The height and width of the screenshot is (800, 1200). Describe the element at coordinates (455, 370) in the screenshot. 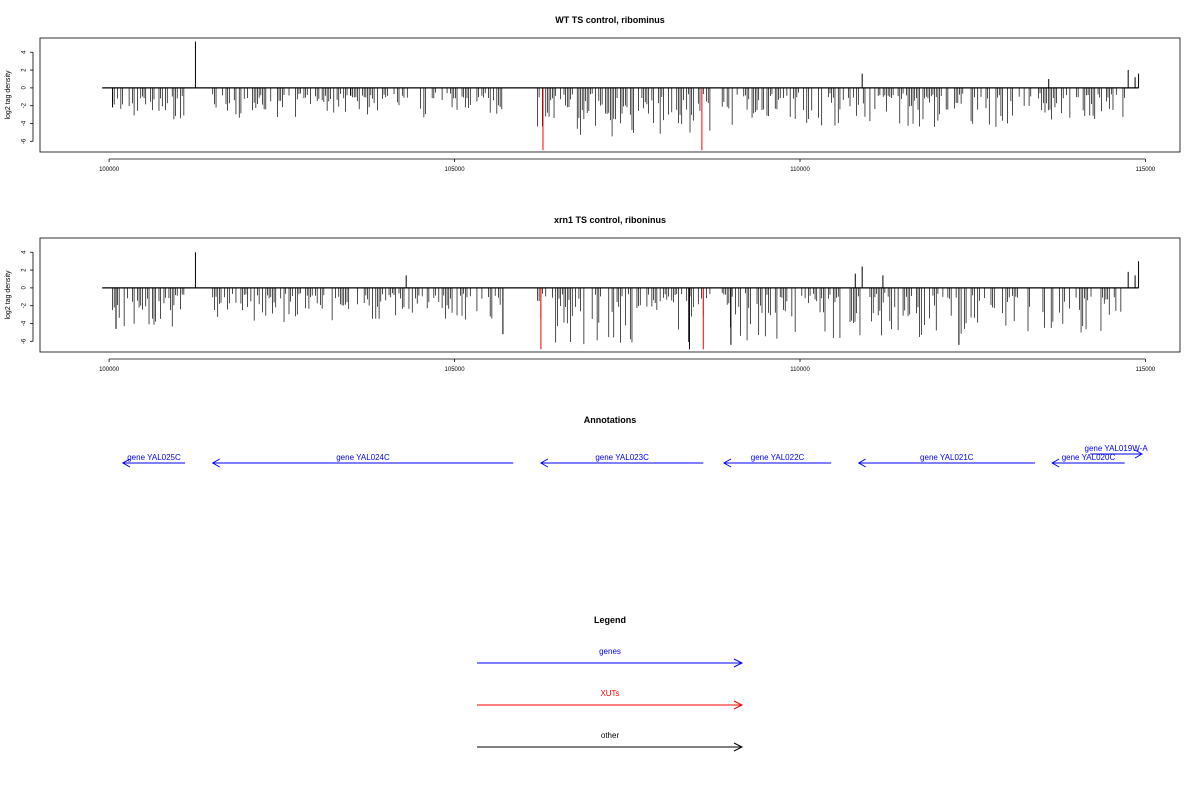

I see `xrn1-x-tick-label: 105000` at that location.